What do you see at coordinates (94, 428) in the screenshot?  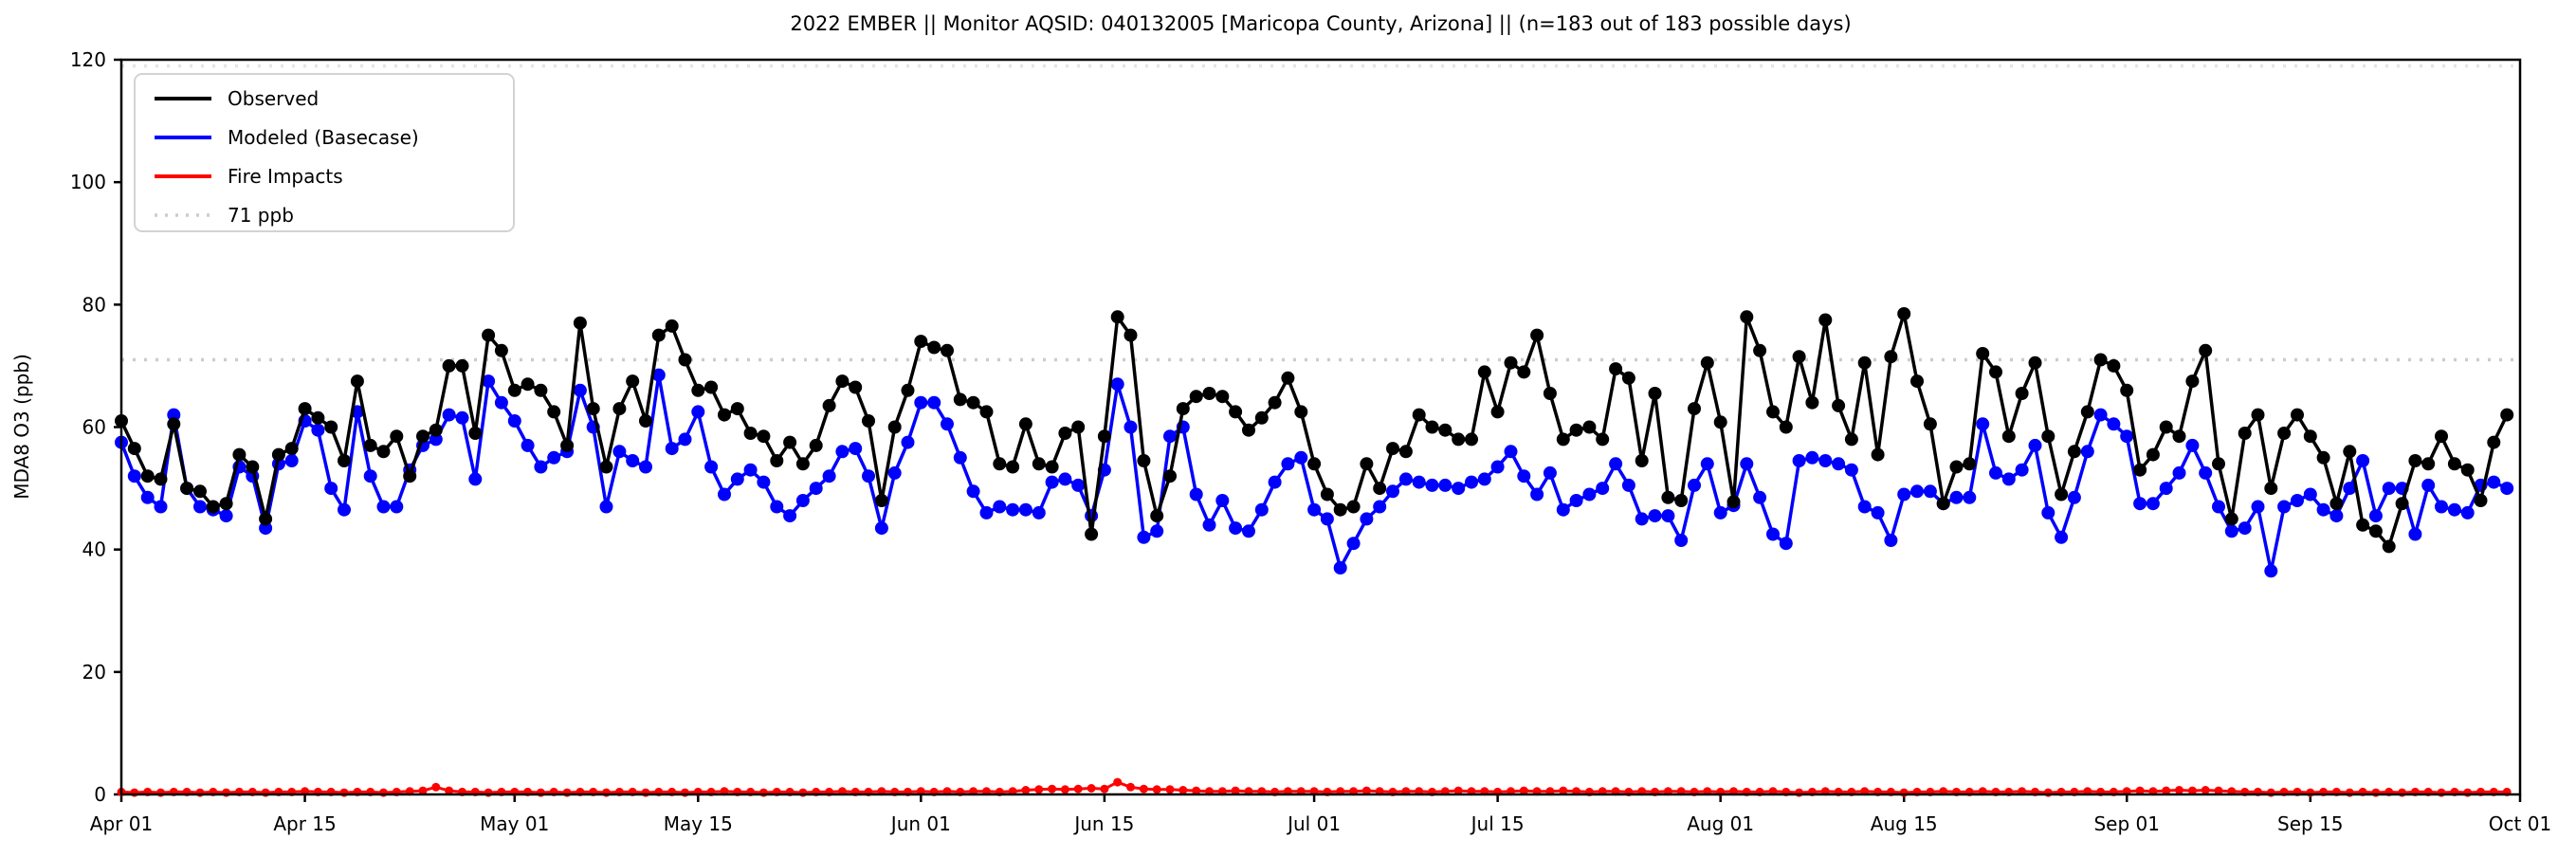 I see `y-tick-label: 60` at bounding box center [94, 428].